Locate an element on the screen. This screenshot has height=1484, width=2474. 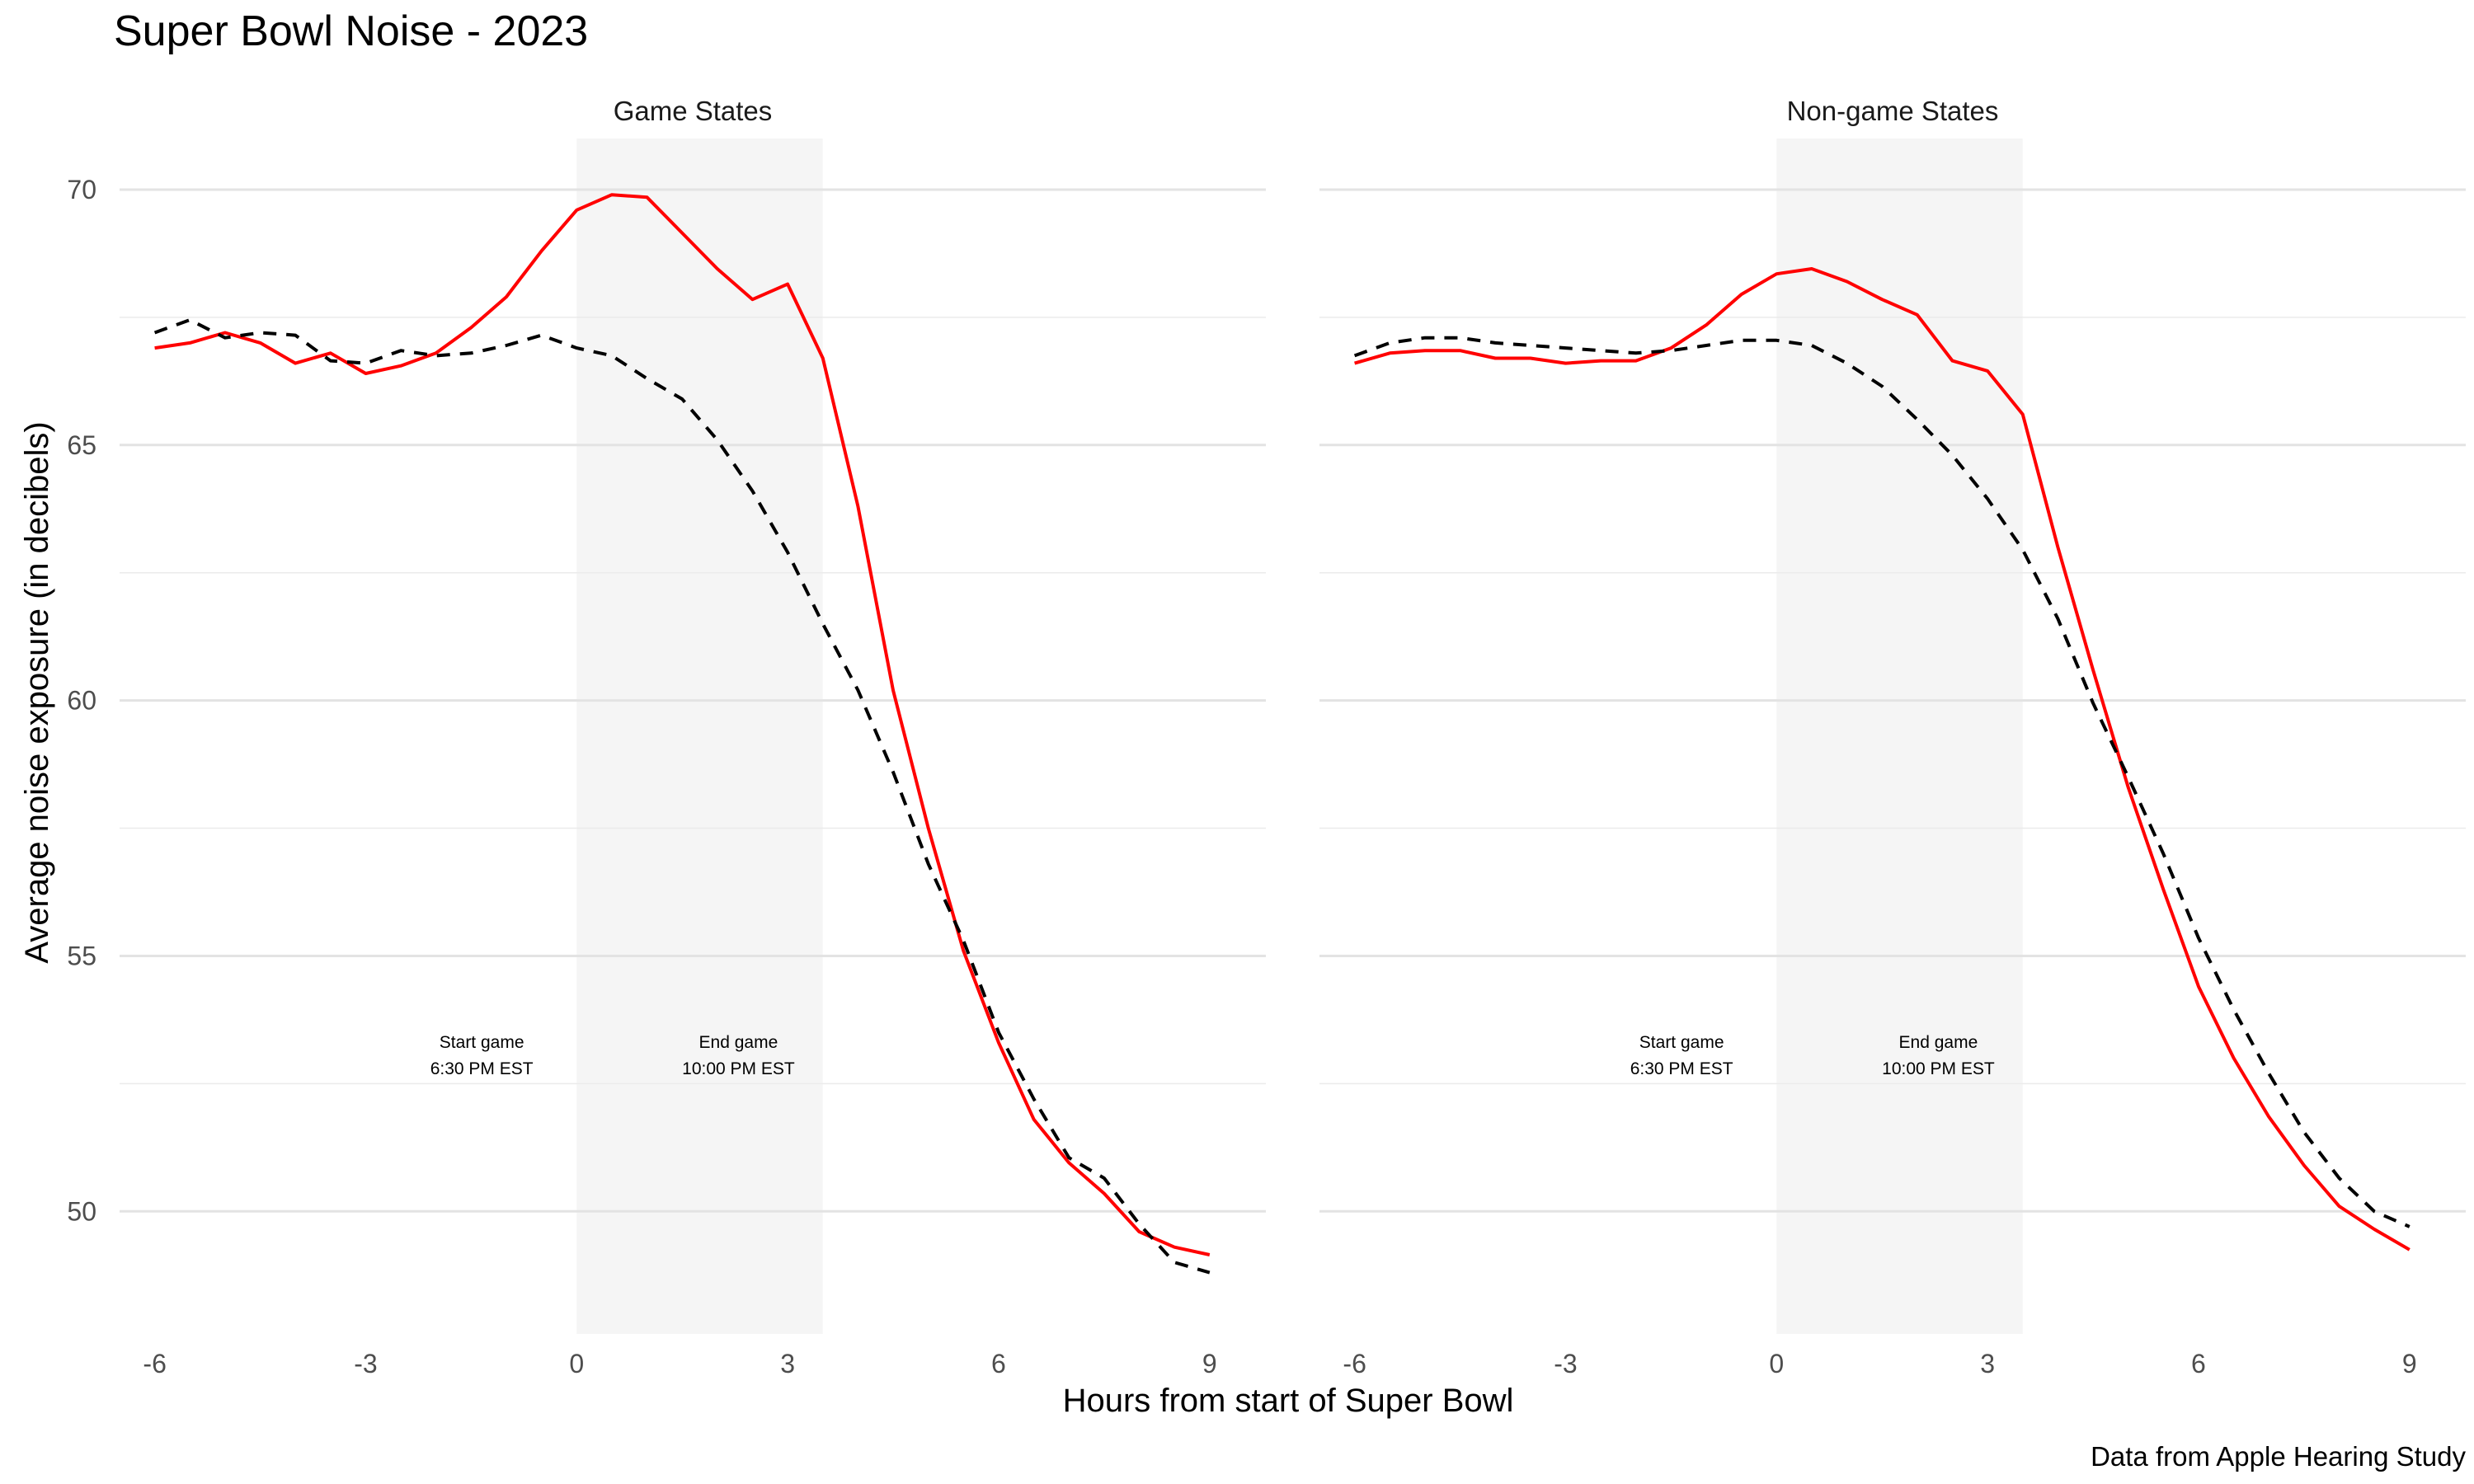
chart-title: Super Bowl Noise - 2023 is located at coordinates (351, 31).